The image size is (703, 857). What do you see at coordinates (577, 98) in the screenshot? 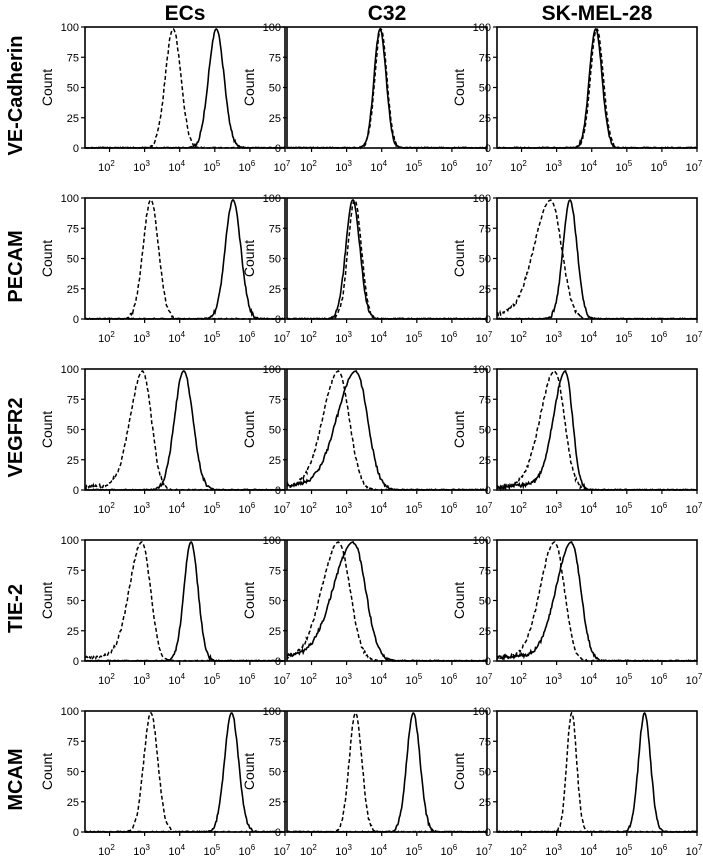
I see `panel-ve-cadherin-sk-mel-28: 0 25 50 75 100 Count 10² 10³ 10⁴ 10⁵ 10⁶ 10⁷` at bounding box center [577, 98].